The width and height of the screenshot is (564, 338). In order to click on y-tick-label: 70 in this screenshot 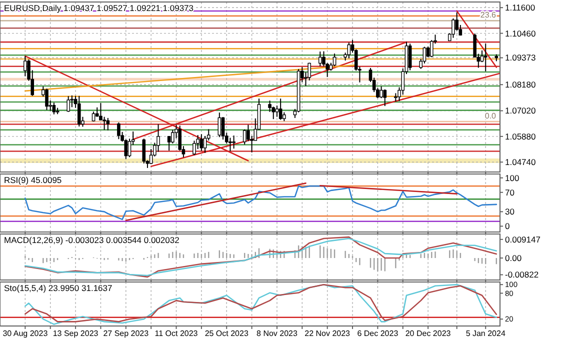, I will do `click(510, 192)`.